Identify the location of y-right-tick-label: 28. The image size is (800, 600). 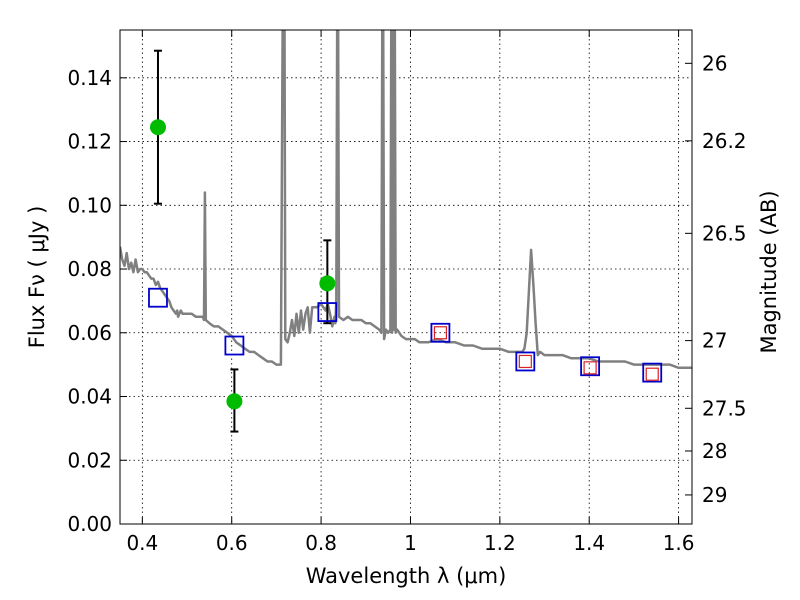
(714, 451).